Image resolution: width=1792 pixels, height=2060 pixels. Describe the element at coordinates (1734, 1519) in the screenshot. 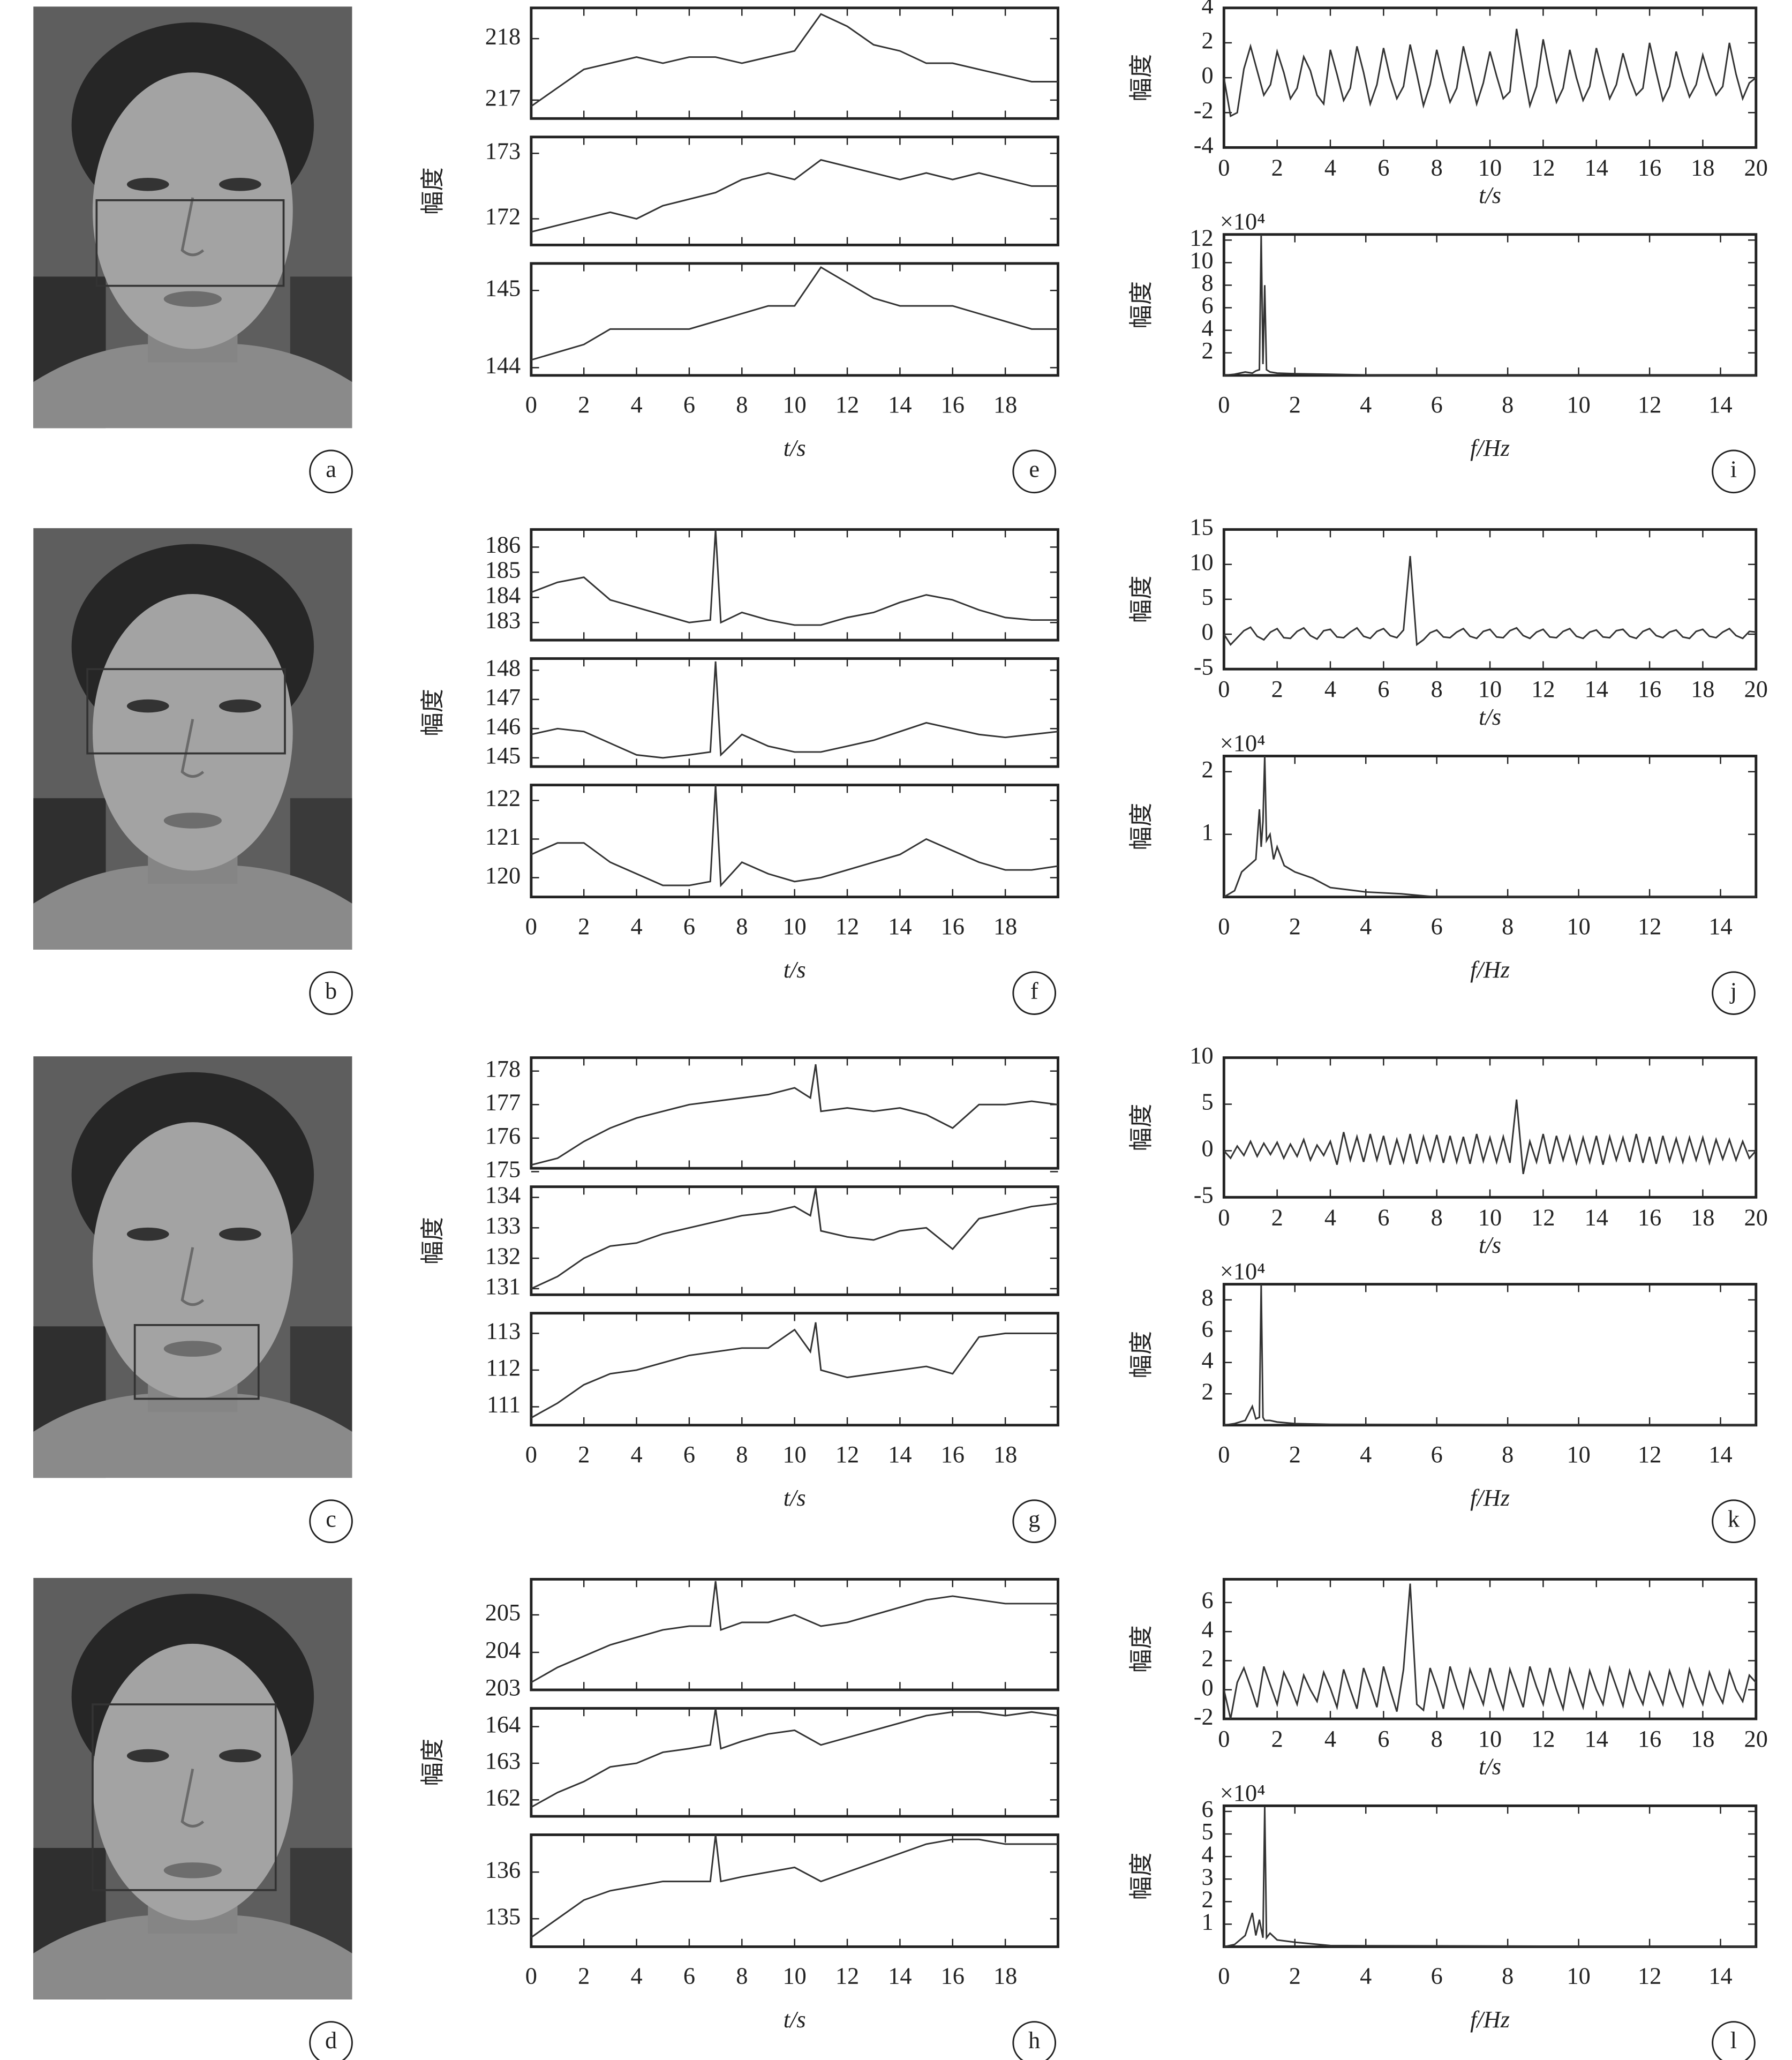

I see `panel-label: k` at that location.